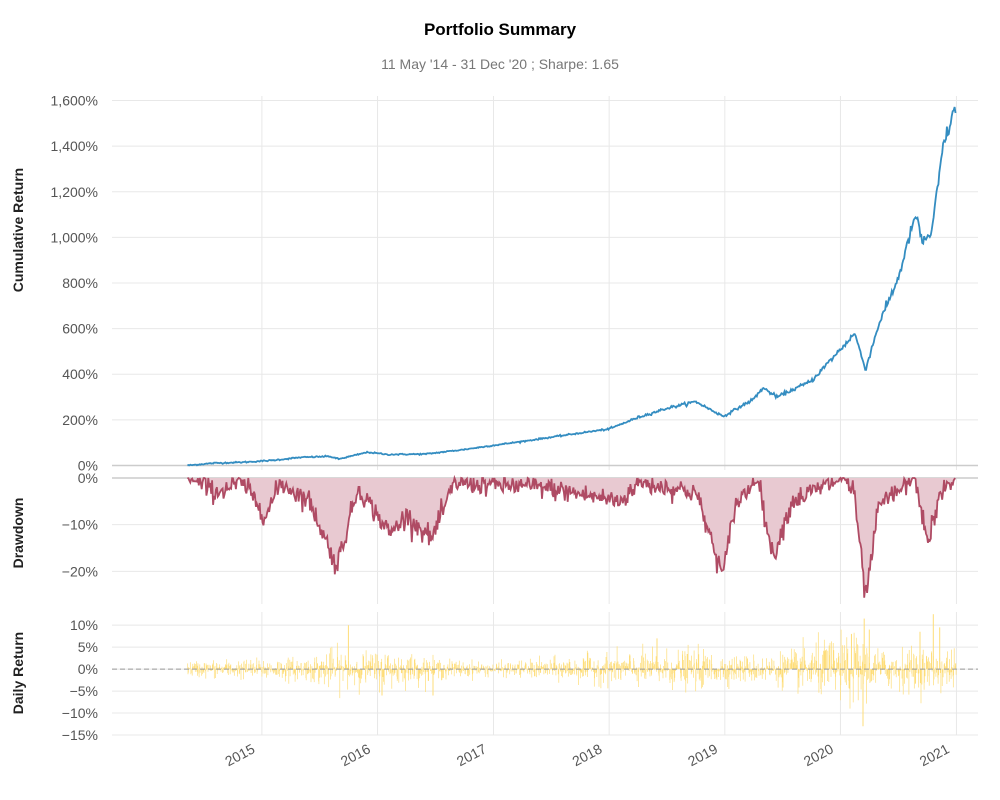  I want to click on x-axis-ticks: 2015 2016 2017 2018 2019 2020 2021, so click(587, 754).